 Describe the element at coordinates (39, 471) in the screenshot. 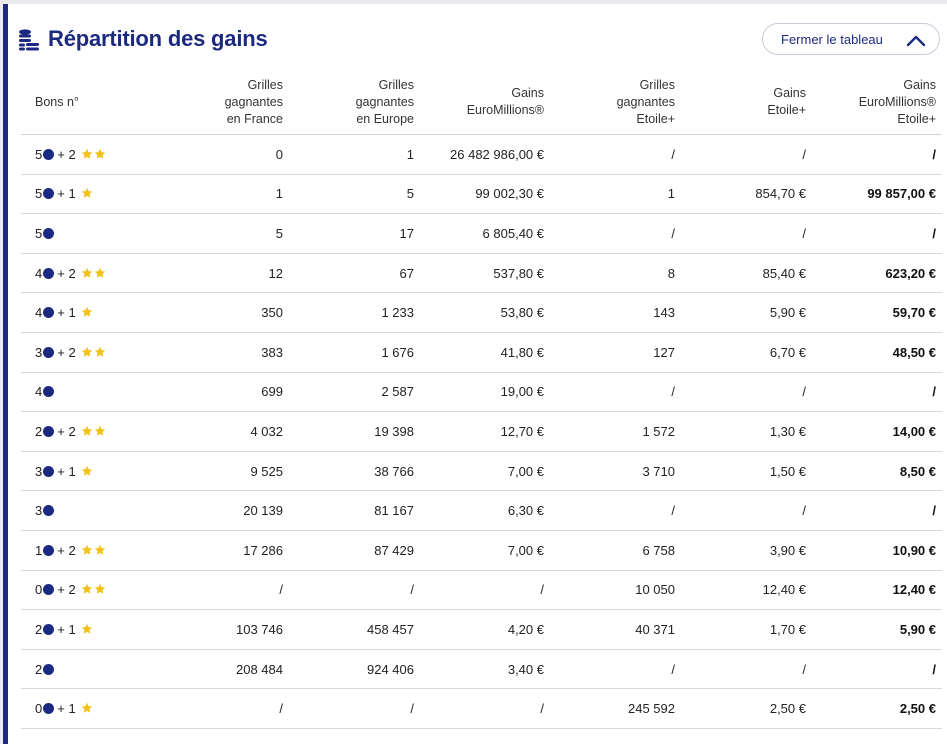

I see `numbers-count: 3` at that location.